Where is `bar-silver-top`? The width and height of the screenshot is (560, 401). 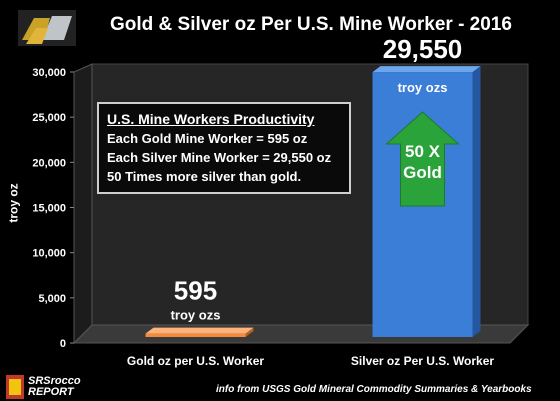
bar-silver-top is located at coordinates (426, 69).